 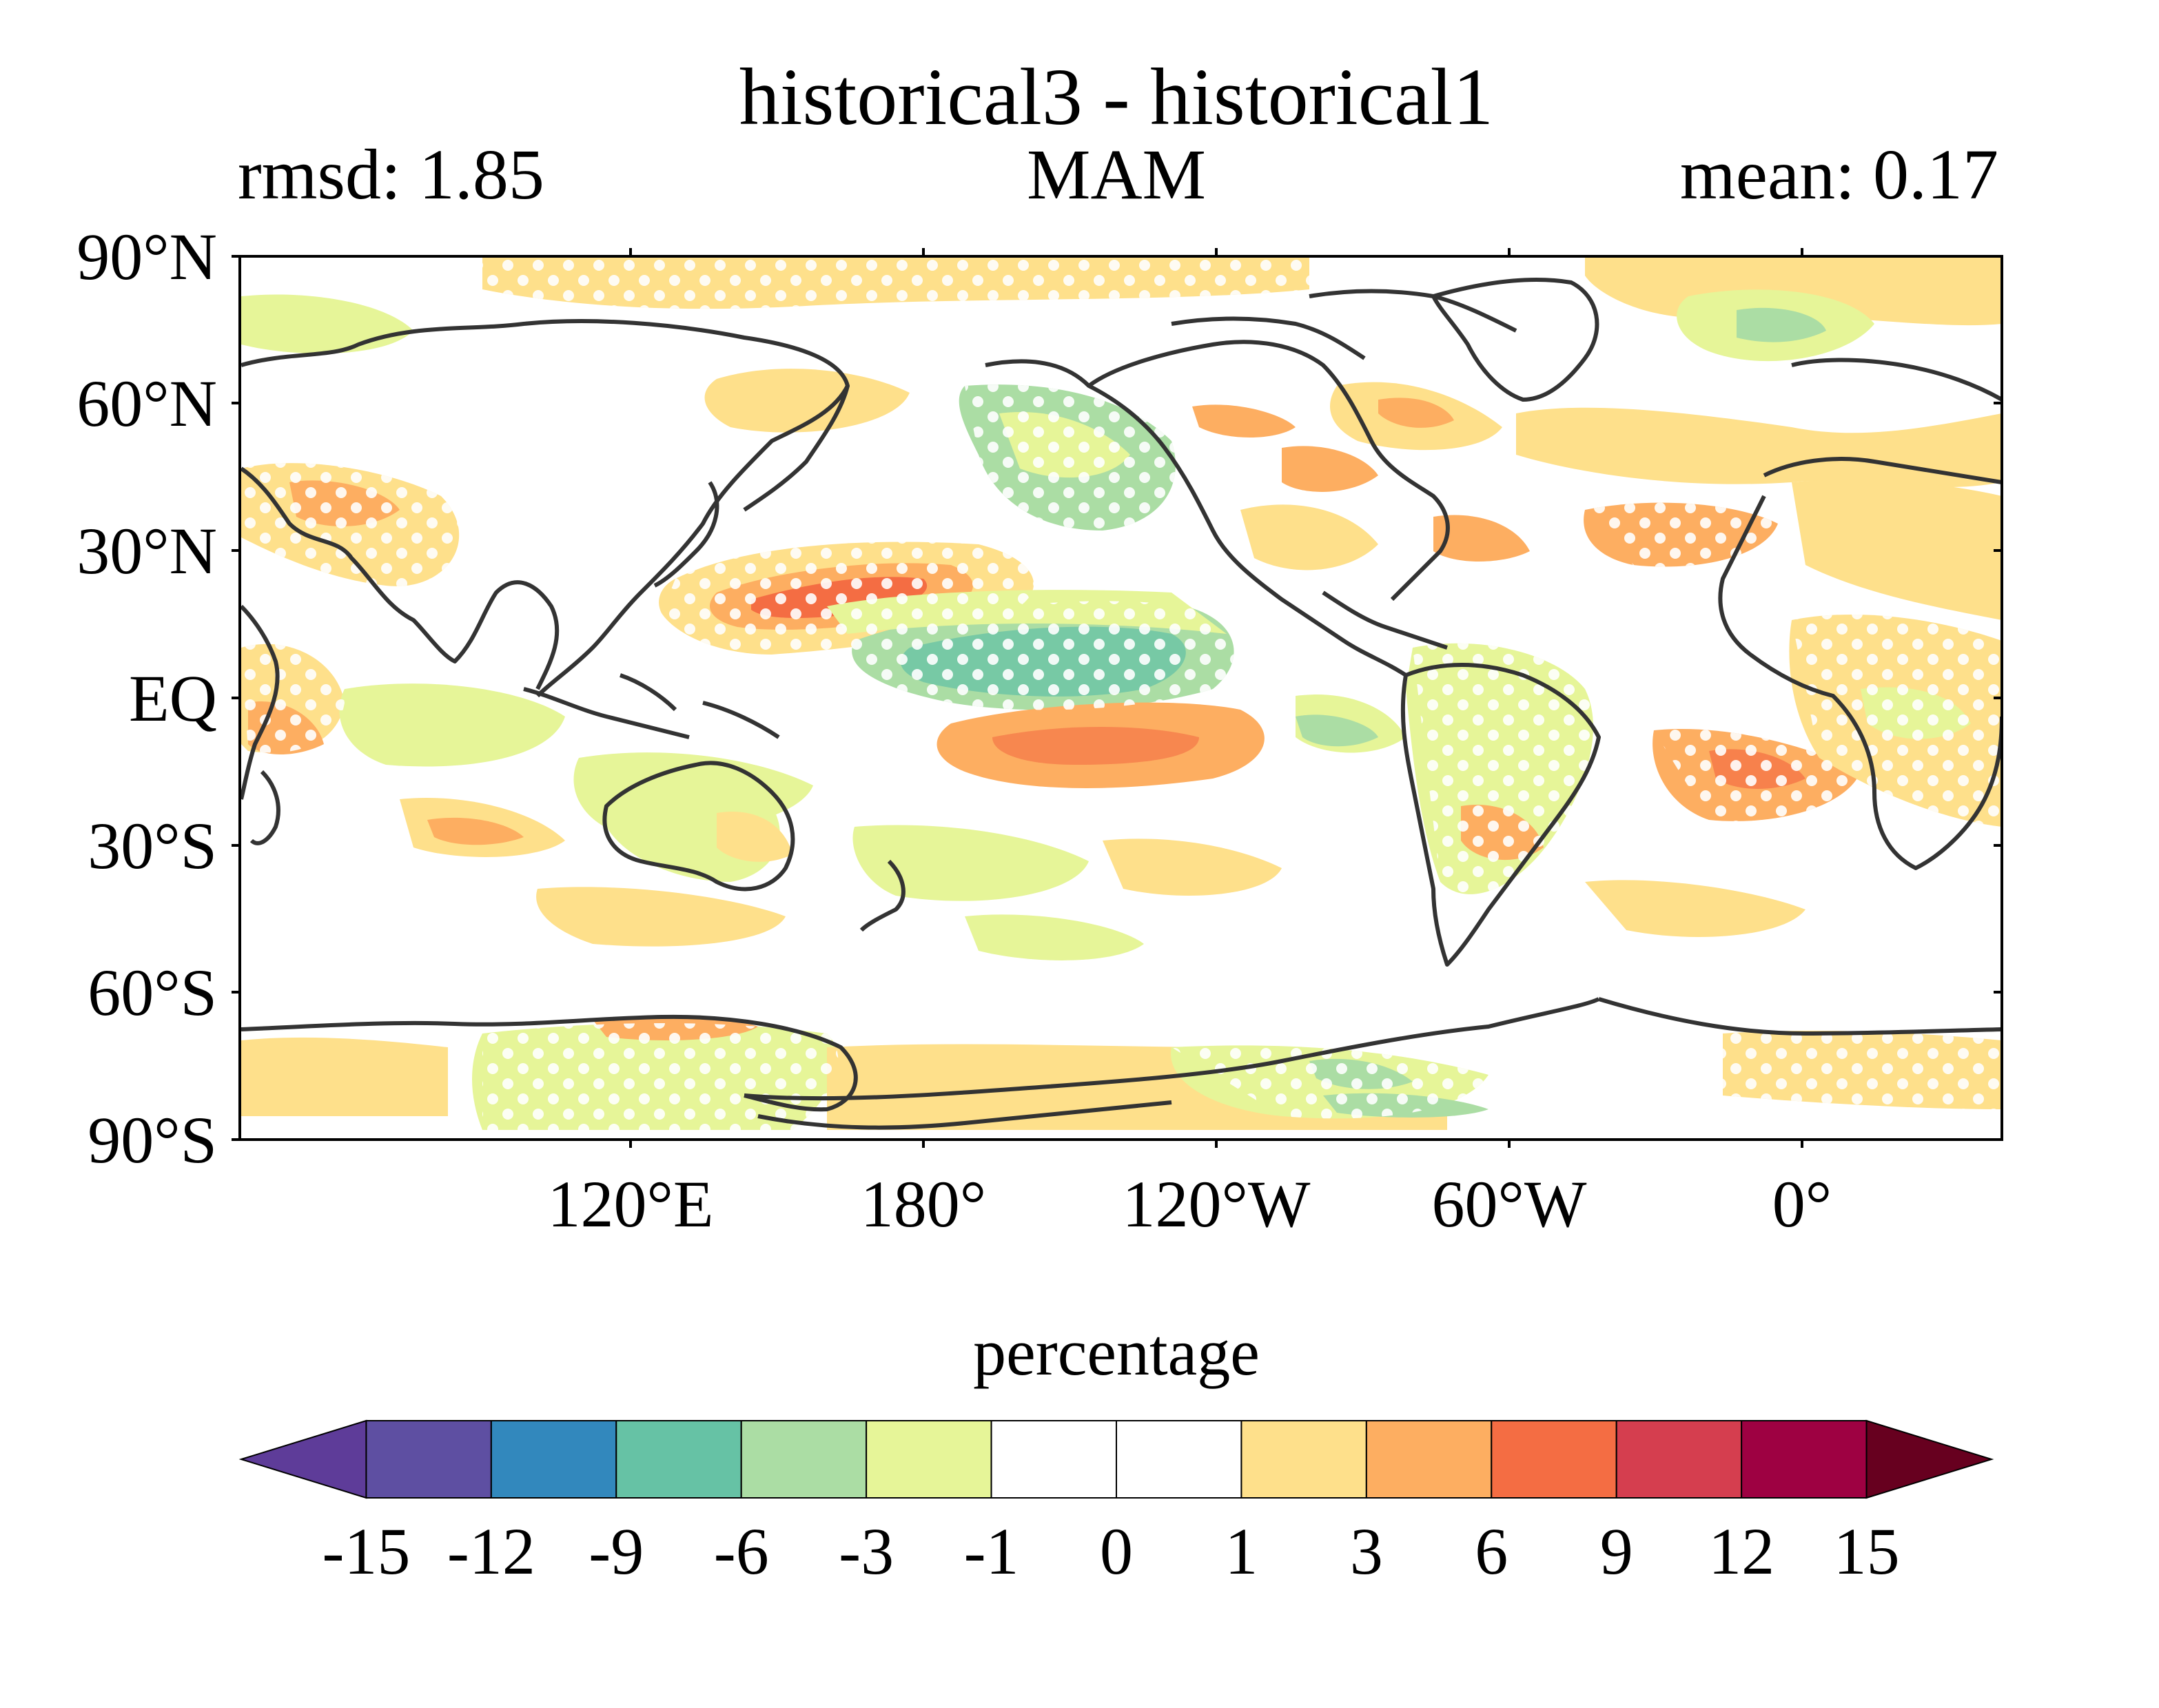 What do you see at coordinates (152, 846) in the screenshot?
I see `lat-tick-label: 30°S` at bounding box center [152, 846].